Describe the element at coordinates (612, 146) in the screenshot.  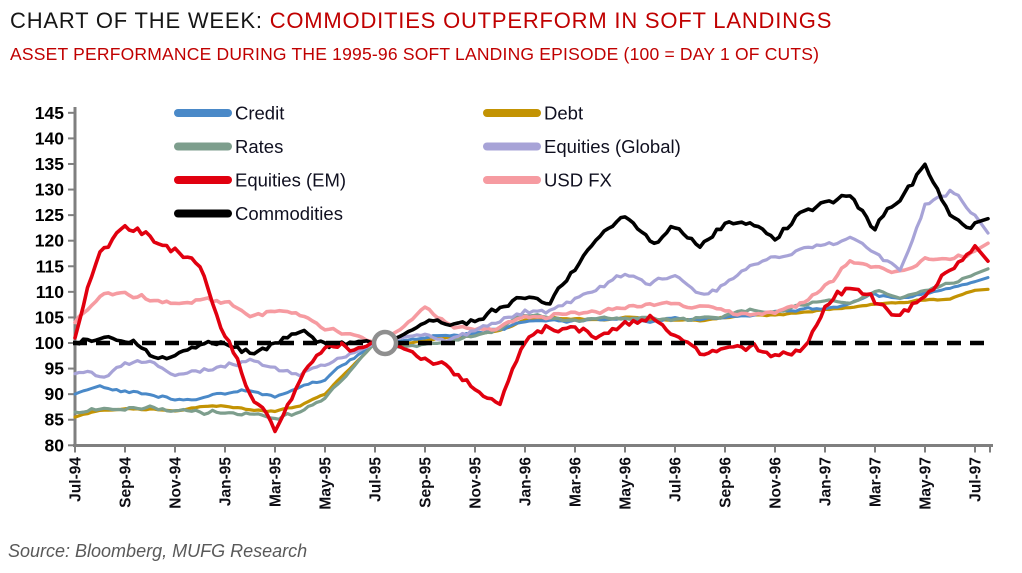
I see `legend-label-equities-global: Equities (Global)` at that location.